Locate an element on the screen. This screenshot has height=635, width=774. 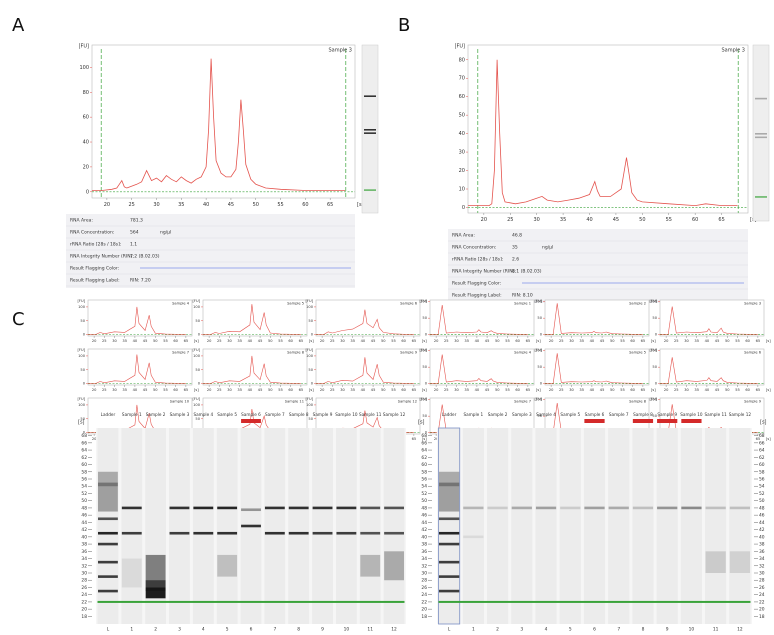
plot-title: Sample 1 is located at coordinates (522, 304).